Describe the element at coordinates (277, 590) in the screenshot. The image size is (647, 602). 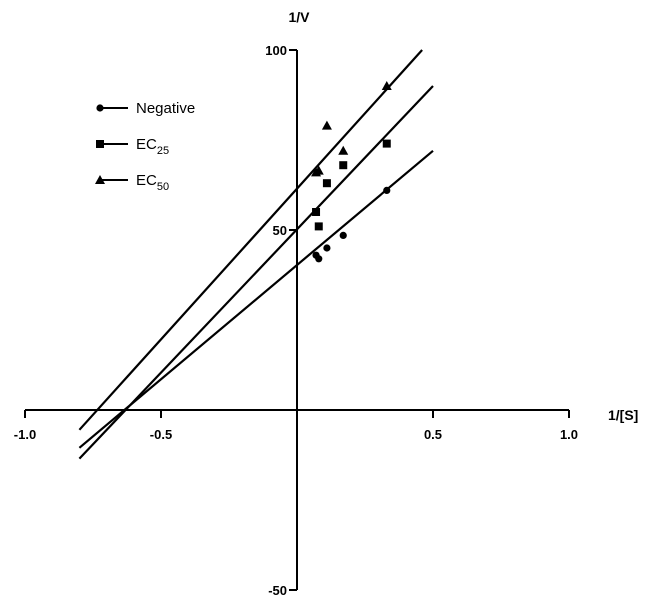
I see `y-tick-label: -50` at that location.